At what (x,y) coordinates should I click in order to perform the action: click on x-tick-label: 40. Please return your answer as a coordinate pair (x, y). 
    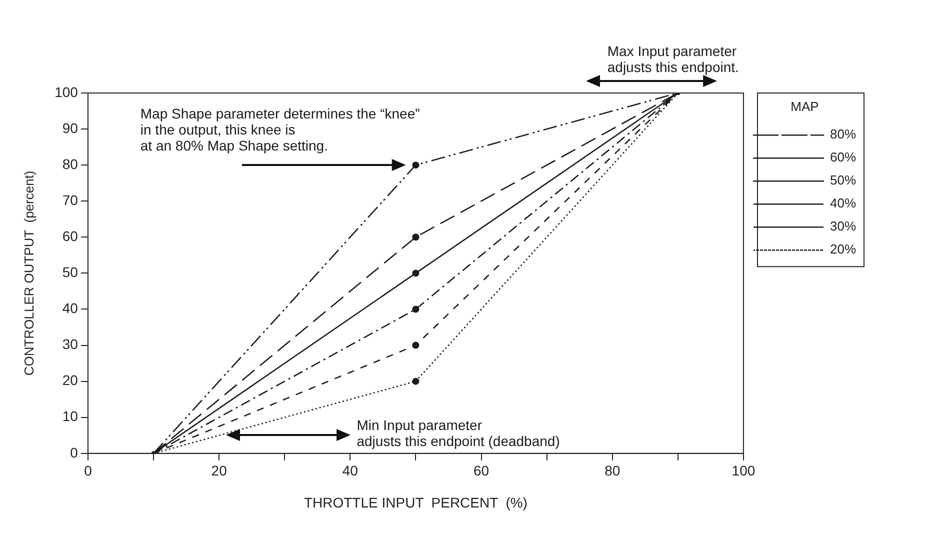
    Looking at the image, I should click on (350, 470).